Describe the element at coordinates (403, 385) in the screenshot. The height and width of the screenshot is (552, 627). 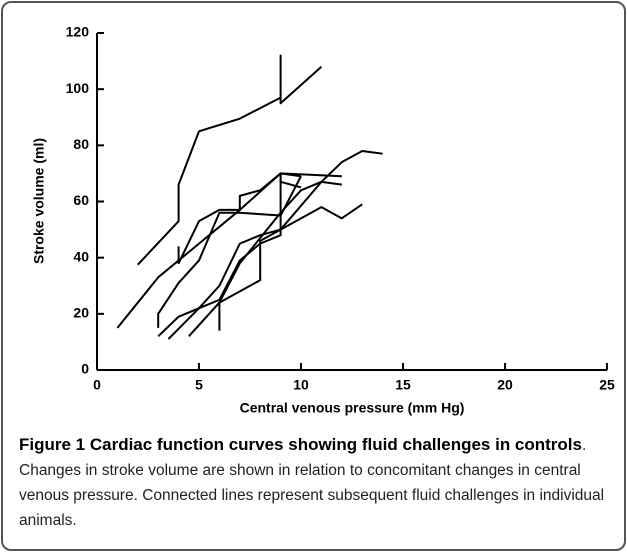
I see `x-tick-label: 15` at that location.